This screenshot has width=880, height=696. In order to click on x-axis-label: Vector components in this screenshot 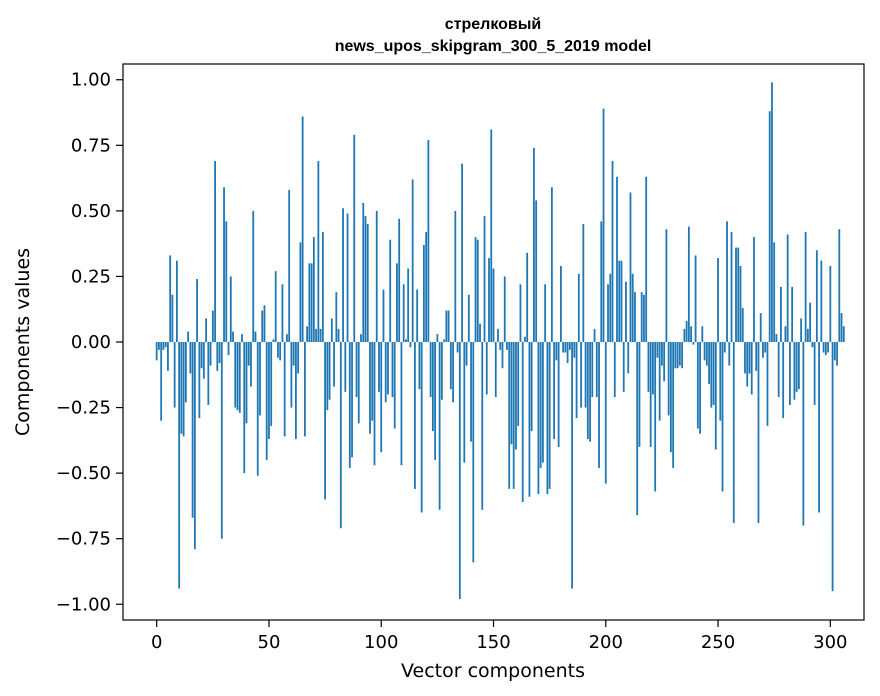, I will do `click(493, 671)`.